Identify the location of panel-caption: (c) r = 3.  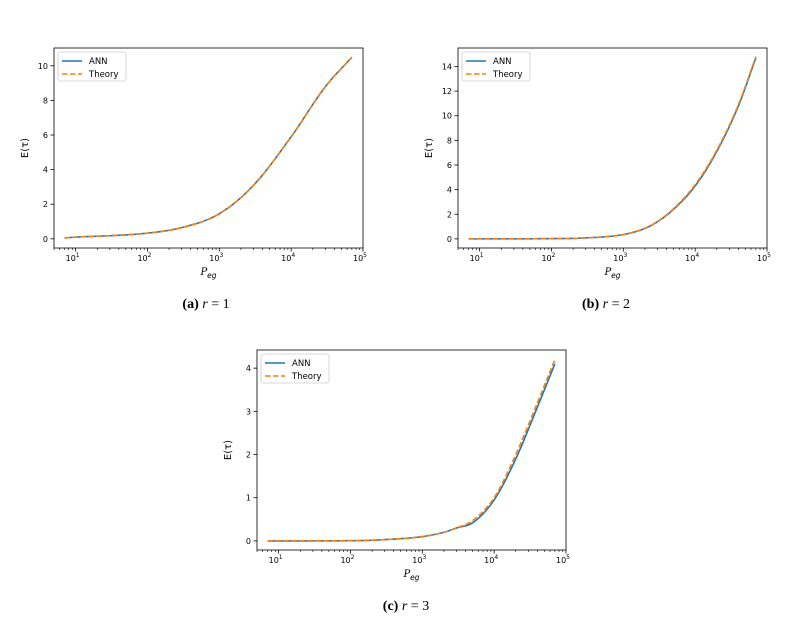
(406, 606).